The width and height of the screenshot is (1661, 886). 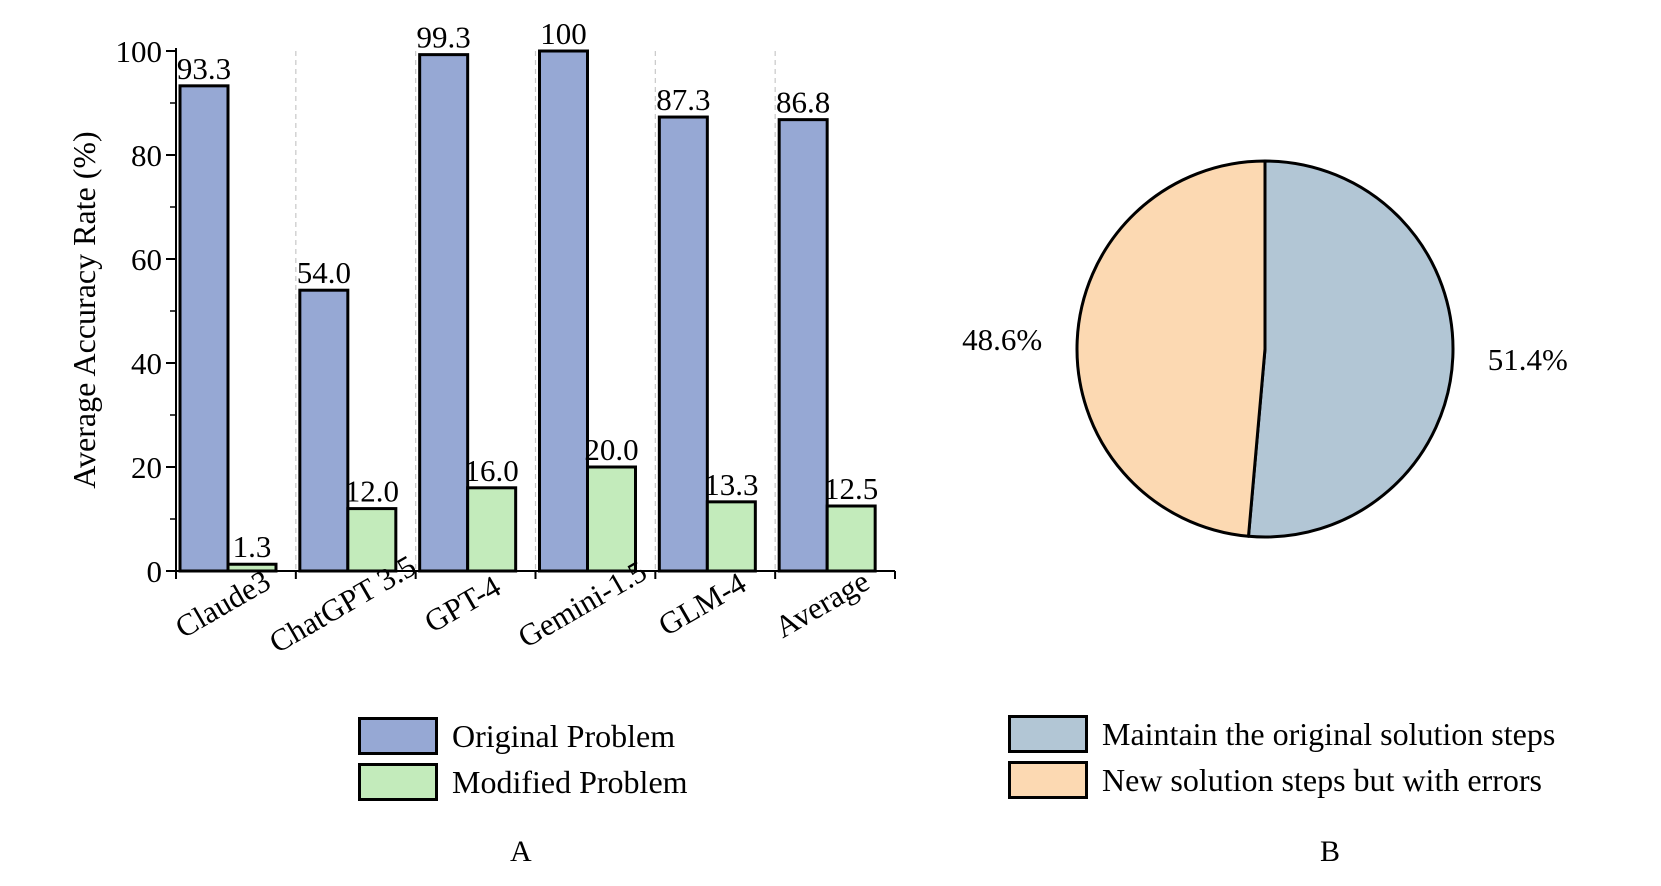 What do you see at coordinates (84, 309) in the screenshot?
I see `y-axis-title: Average Accuracy Rate (%)` at bounding box center [84, 309].